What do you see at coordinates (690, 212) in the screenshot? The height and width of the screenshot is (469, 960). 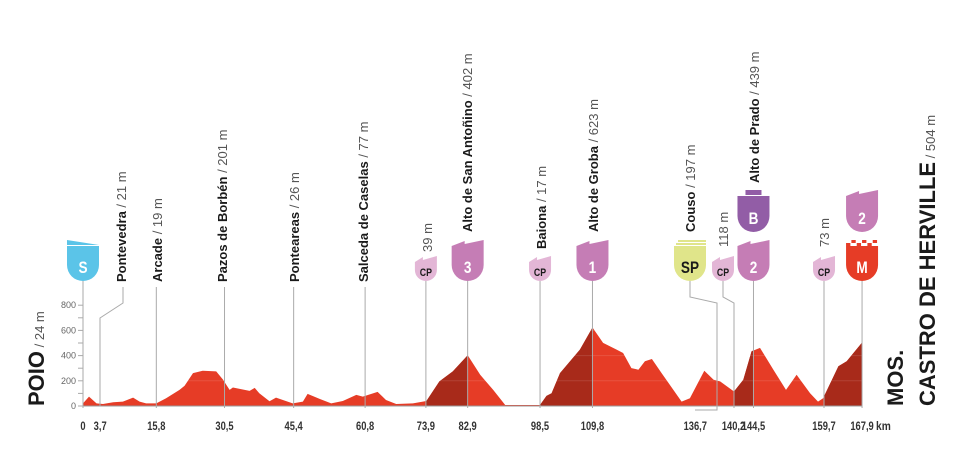 I see `place-name: Couso` at bounding box center [690, 212].